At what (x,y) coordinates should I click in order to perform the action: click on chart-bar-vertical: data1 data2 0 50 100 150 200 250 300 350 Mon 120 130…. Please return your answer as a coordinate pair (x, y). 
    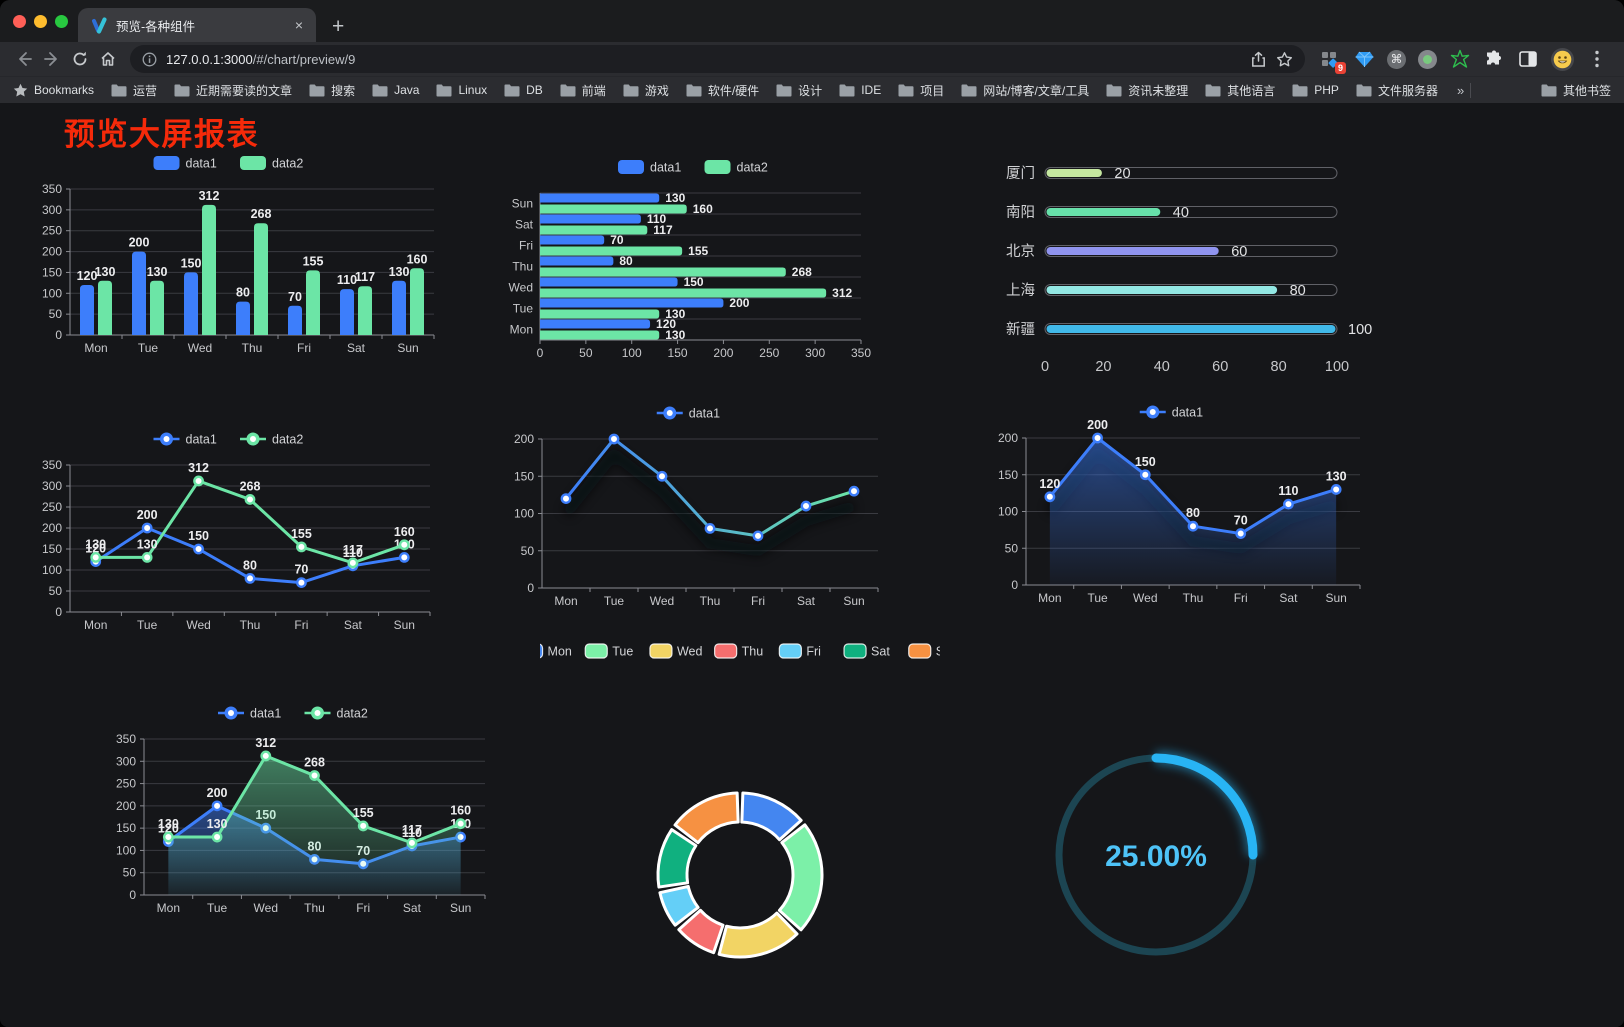
    Looking at the image, I should click on (233, 260).